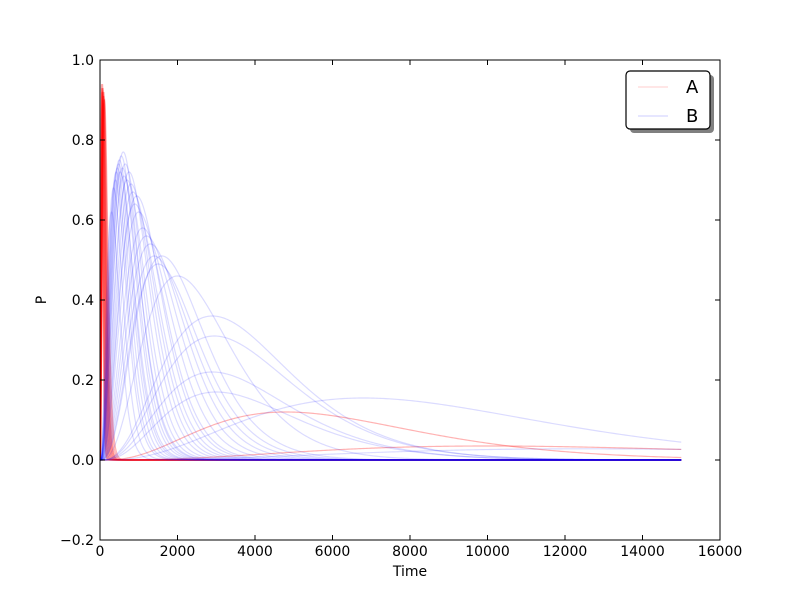 Image resolution: width=800 pixels, height=600 pixels. What do you see at coordinates (83, 381) in the screenshot?
I see `y-tick-label: 0.2` at bounding box center [83, 381].